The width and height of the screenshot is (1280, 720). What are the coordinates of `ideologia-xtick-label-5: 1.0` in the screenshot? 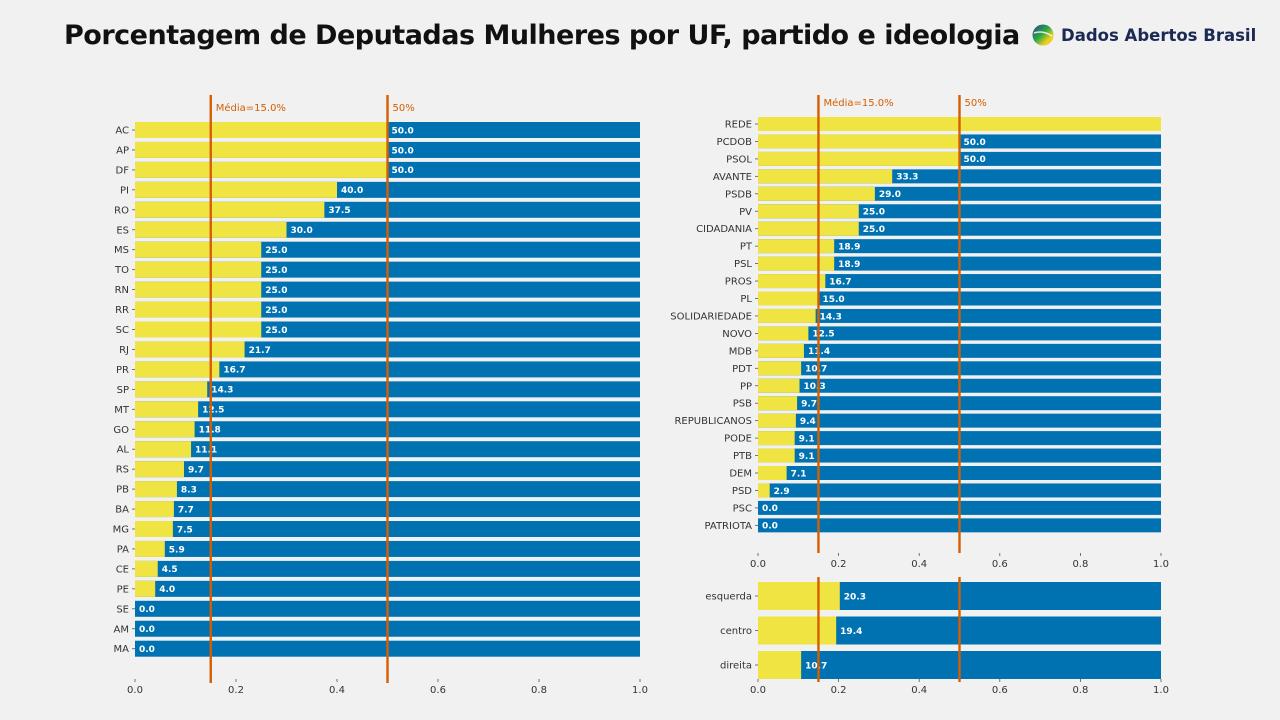 It's located at (1161, 690).